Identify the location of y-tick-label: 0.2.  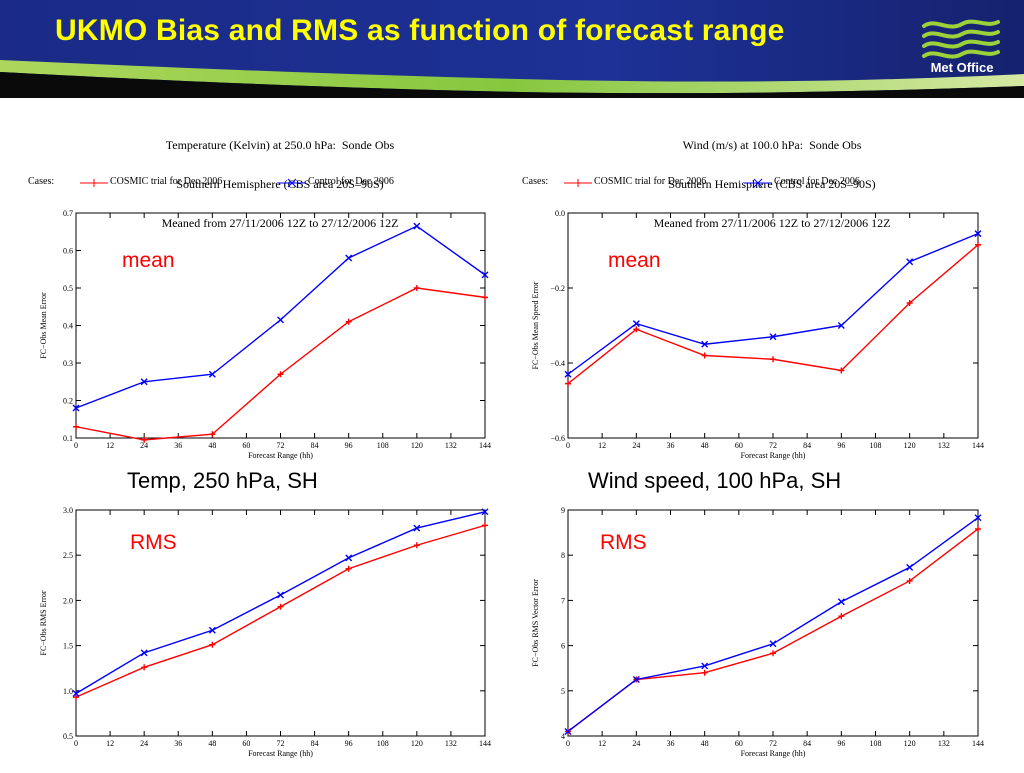
(68, 401).